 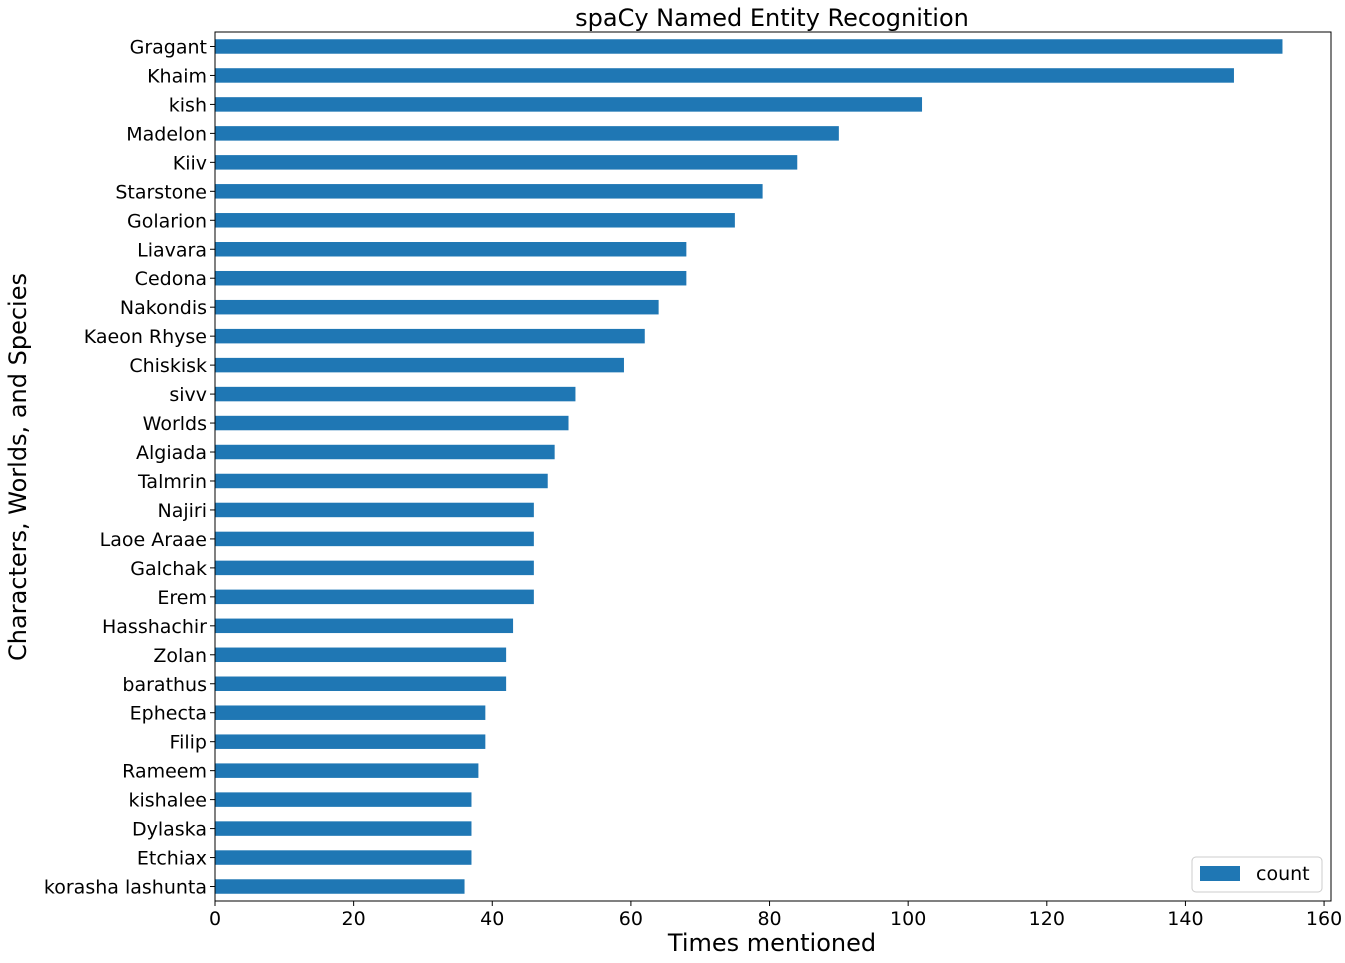 What do you see at coordinates (172, 482) in the screenshot?
I see `y-tick-label-15: Talmrin` at bounding box center [172, 482].